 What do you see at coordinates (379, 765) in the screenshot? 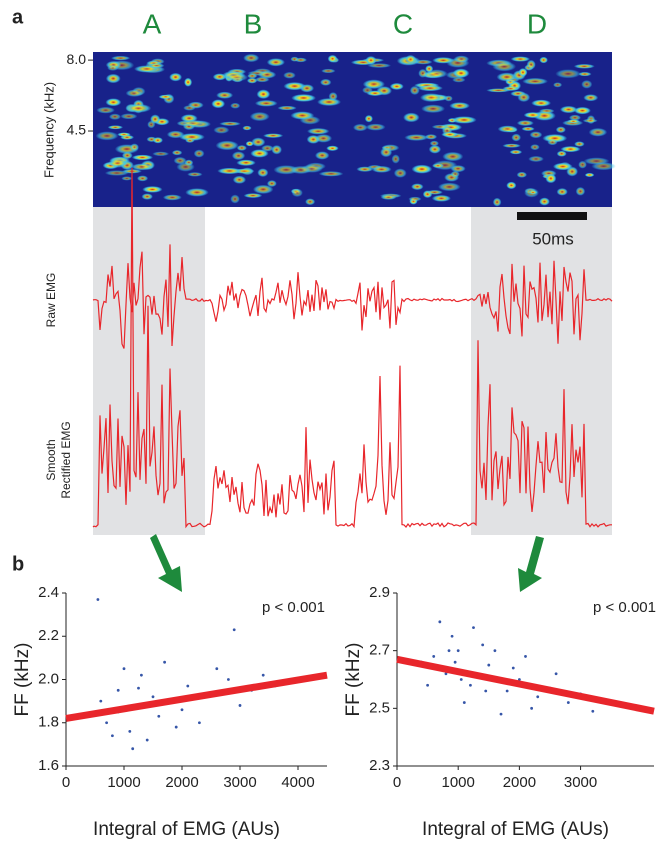
I see `y-tick-label: 2.3` at bounding box center [379, 765].